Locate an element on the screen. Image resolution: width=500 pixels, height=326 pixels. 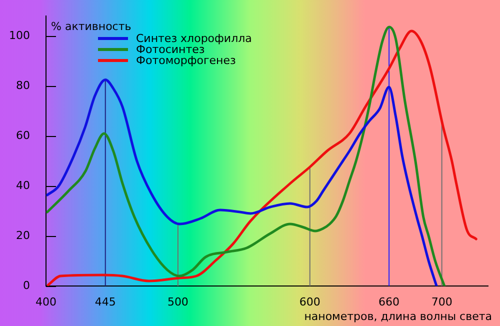
y-tick-label: 80 is located at coordinates (23, 85).